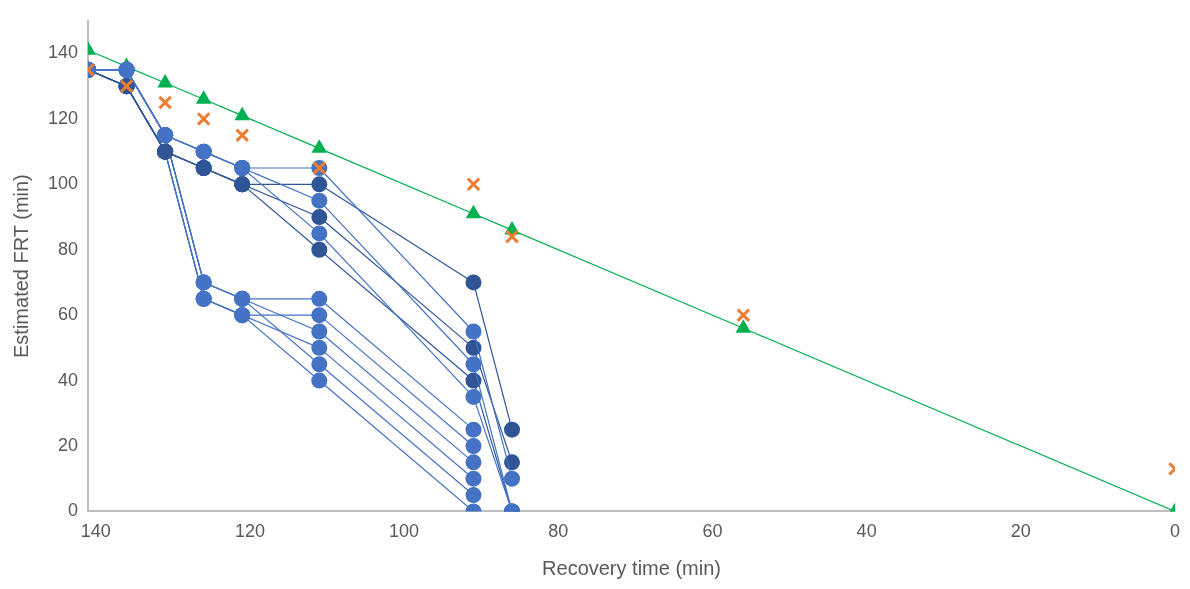 The image size is (1190, 589). Describe the element at coordinates (1174, 531) in the screenshot. I see `x-tick-label: 0` at that location.